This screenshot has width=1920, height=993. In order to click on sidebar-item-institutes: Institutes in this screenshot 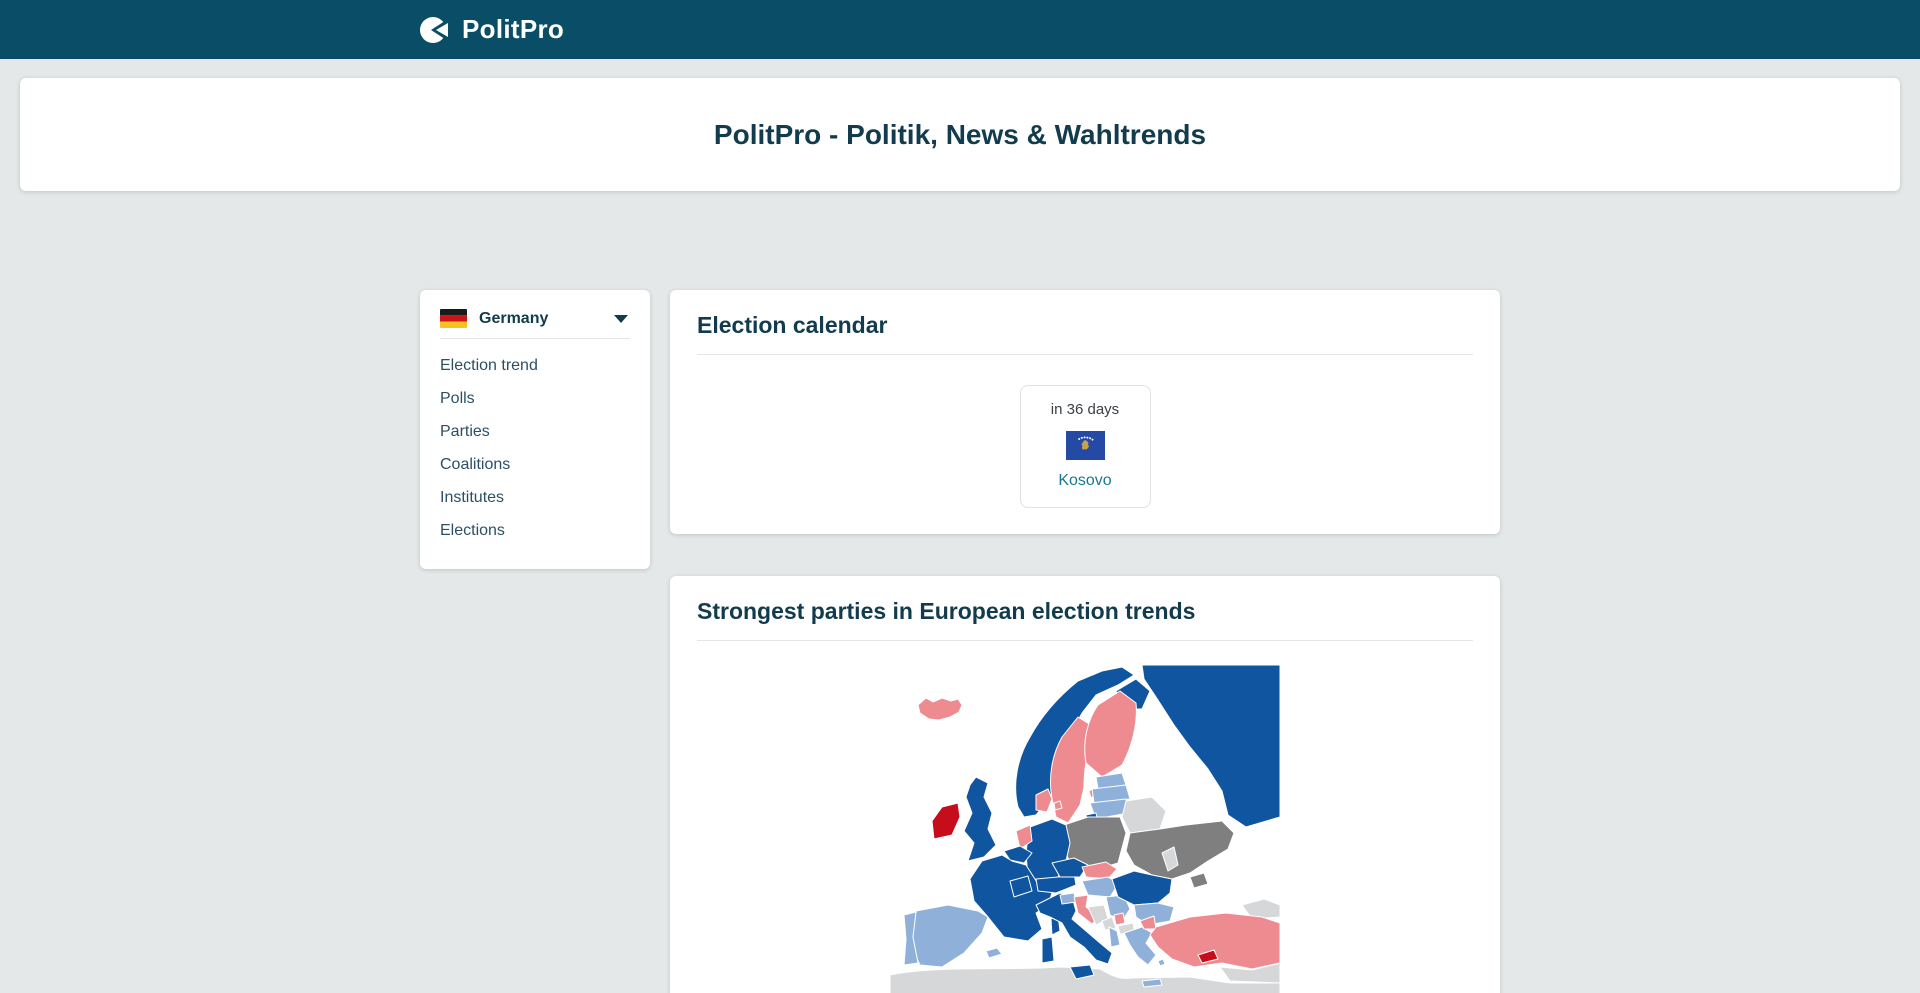, I will do `click(472, 497)`.